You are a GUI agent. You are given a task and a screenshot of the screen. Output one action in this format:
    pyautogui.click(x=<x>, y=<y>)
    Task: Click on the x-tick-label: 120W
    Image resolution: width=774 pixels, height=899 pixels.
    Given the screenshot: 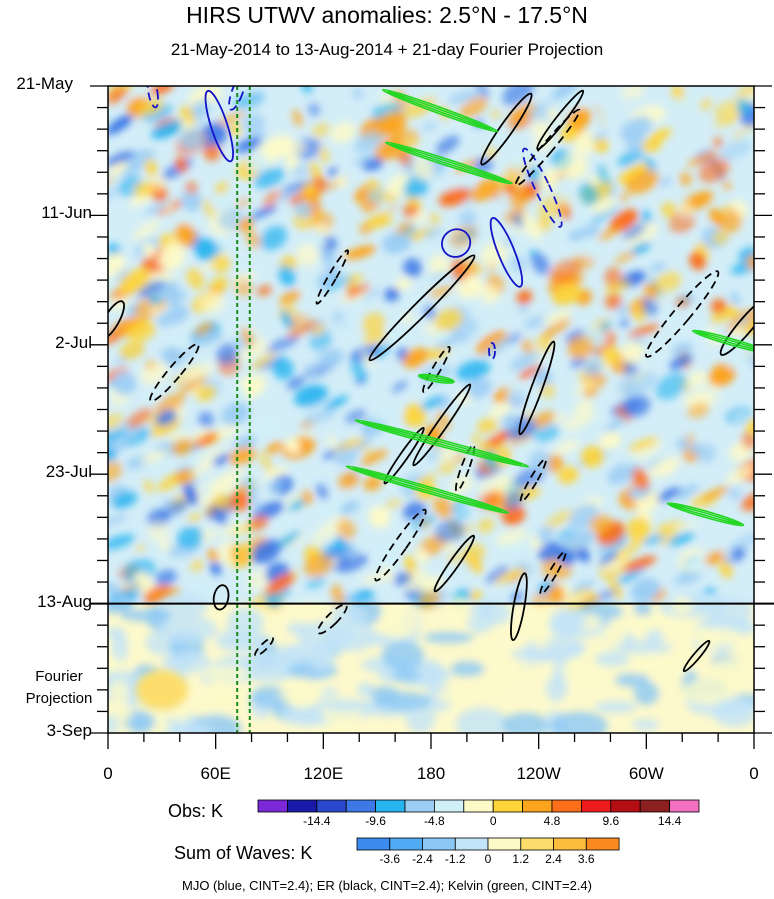 What is the action you would take?
    pyautogui.click(x=538, y=773)
    